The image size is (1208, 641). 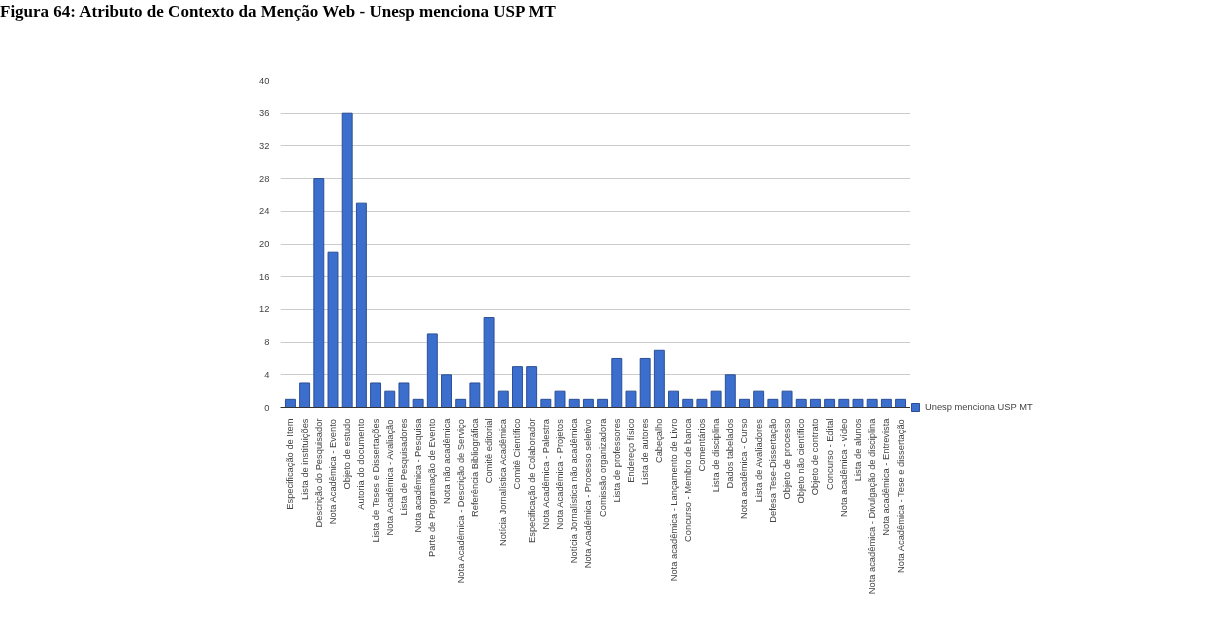 What do you see at coordinates (517, 454) in the screenshot?
I see `x-tick-label: Comitê Científico` at bounding box center [517, 454].